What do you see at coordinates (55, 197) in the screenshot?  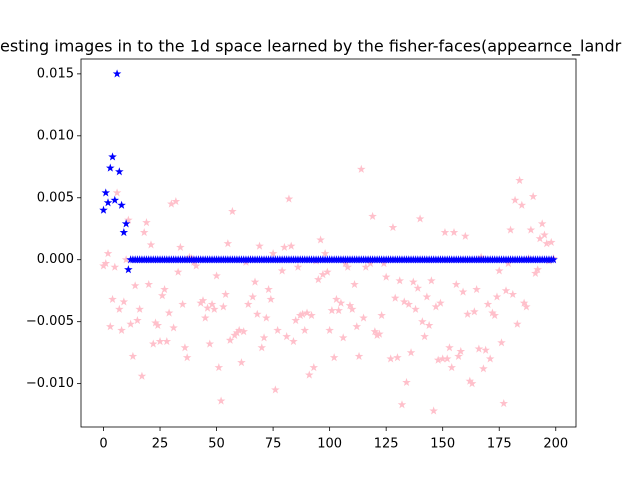 I see `y-tick-label: 0.005` at bounding box center [55, 197].